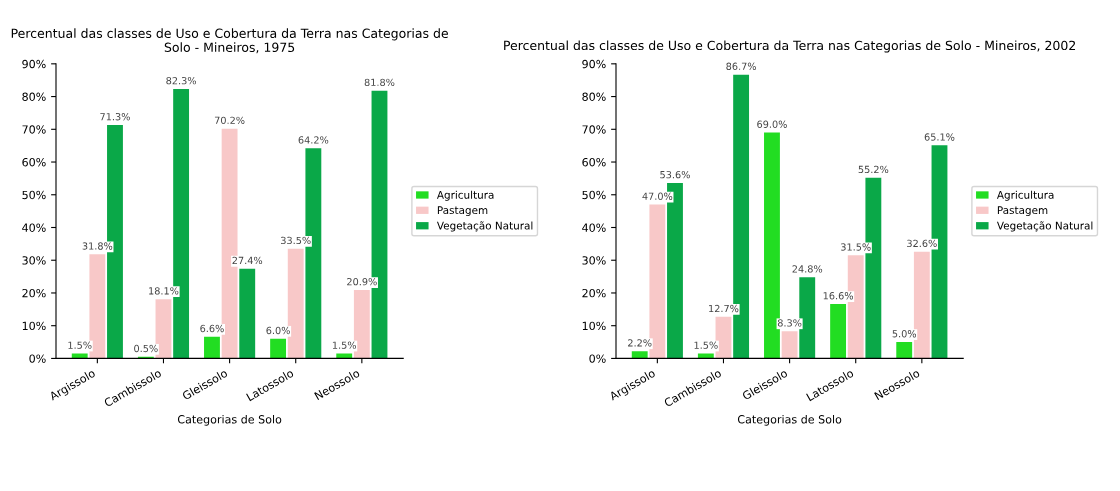 This screenshot has width=1120, height=491. What do you see at coordinates (790, 46) in the screenshot?
I see `chart-title: Percentual das classes de Uso e Cobertura da Terra nas Categorias de Solo - Mineiros, 2002` at bounding box center [790, 46].